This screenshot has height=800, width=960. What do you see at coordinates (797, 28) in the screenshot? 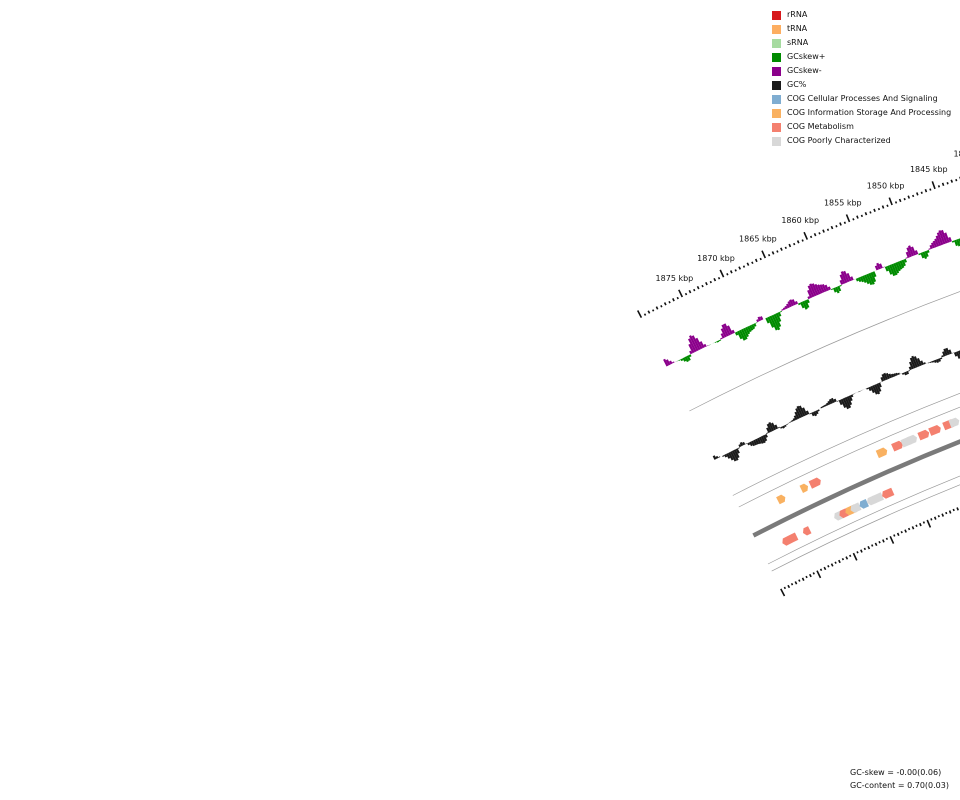
I see `legend-label: tRNA` at bounding box center [797, 28].